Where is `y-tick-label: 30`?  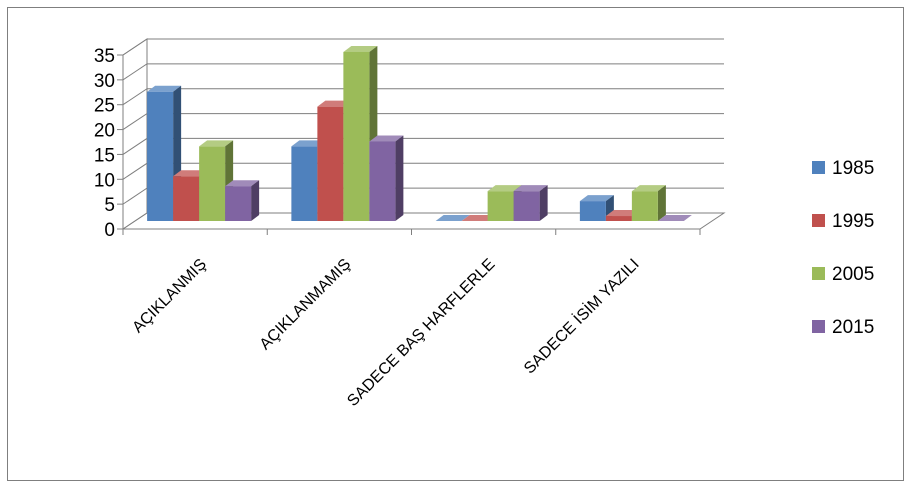 y-tick-label: 30 is located at coordinates (104, 81).